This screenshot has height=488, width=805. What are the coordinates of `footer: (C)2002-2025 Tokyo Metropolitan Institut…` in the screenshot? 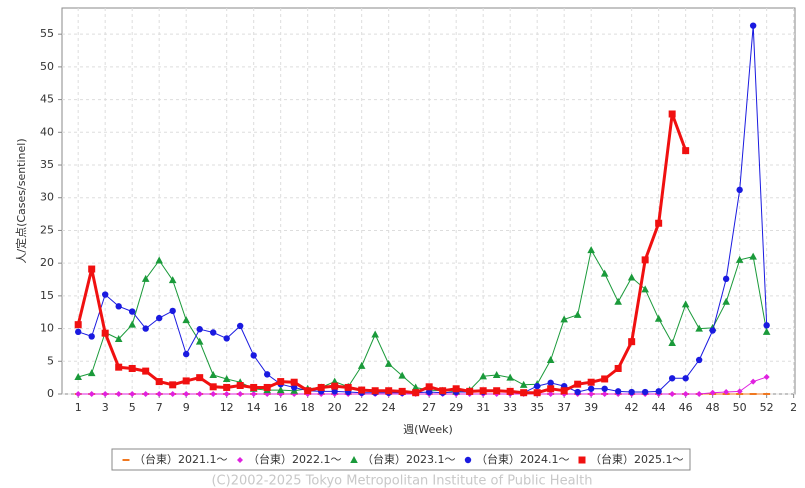 It's located at (401, 481).